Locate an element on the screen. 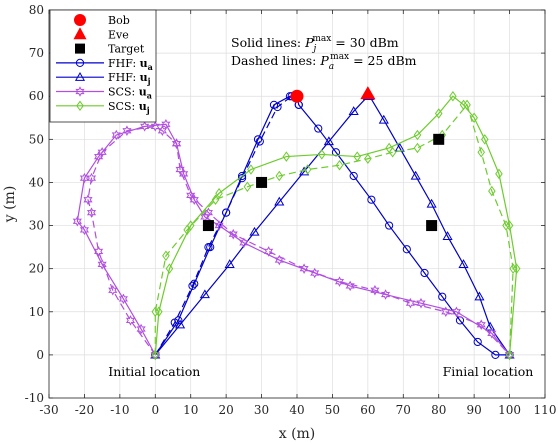 This screenshot has height=444, width=558. legend-marker-scs_uj is located at coordinates (80, 106).